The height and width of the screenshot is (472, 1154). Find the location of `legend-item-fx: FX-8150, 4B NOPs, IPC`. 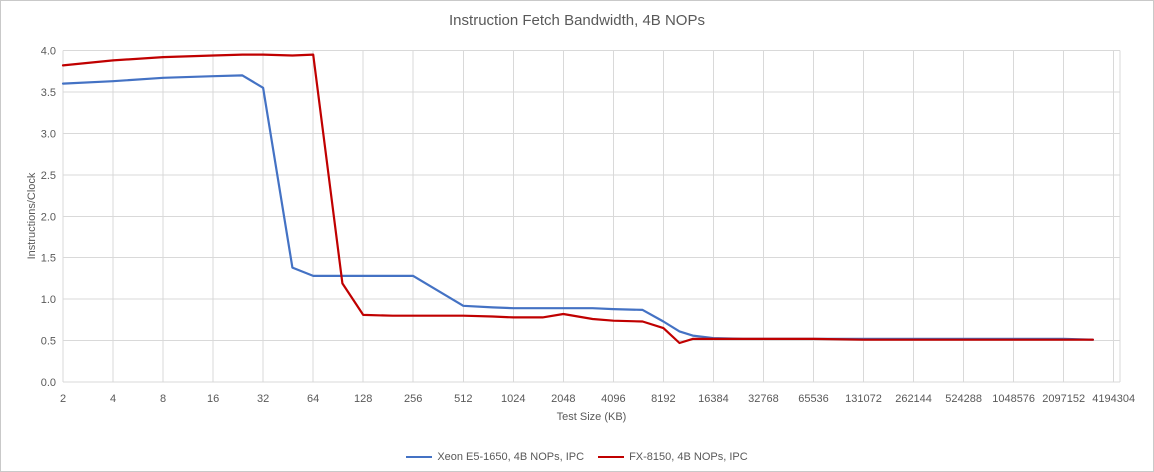

legend-item-fx: FX-8150, 4B NOPs, IPC is located at coordinates (673, 457).